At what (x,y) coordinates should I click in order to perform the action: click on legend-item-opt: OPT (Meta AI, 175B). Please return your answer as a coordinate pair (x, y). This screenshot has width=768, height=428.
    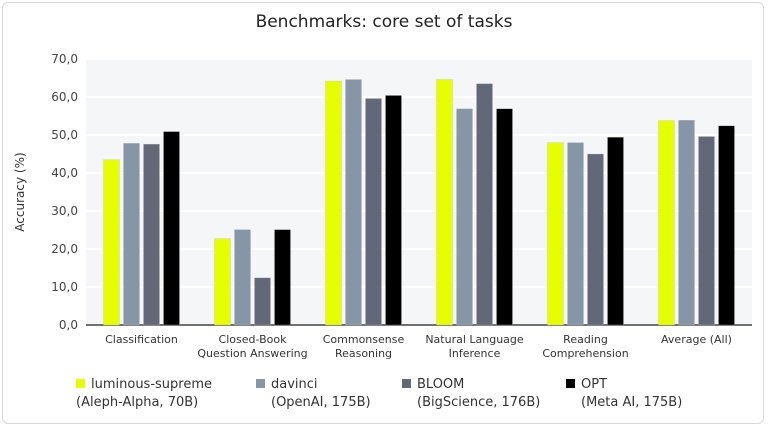
    Looking at the image, I should click on (624, 394).